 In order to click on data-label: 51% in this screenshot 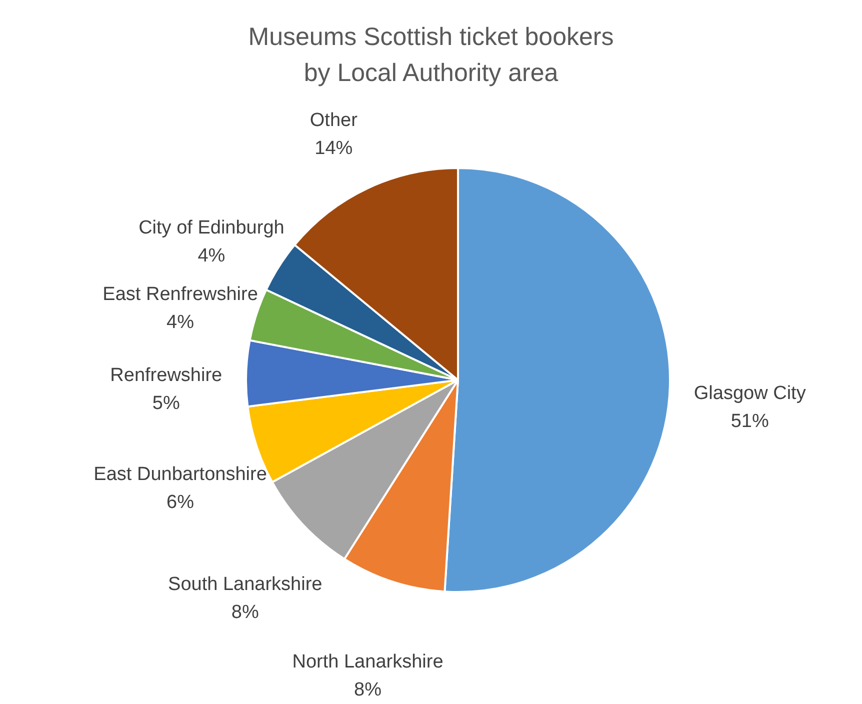, I will do `click(749, 421)`.